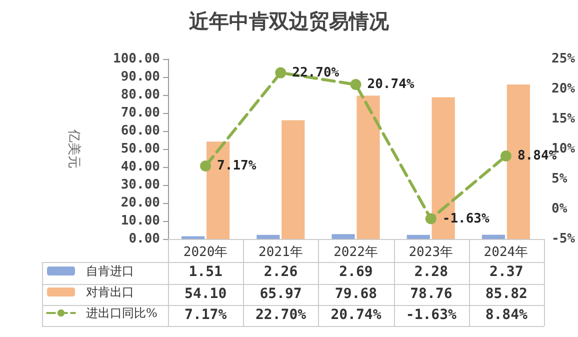  What do you see at coordinates (356, 315) in the screenshot?
I see `data-label: 20.74%` at bounding box center [356, 315].